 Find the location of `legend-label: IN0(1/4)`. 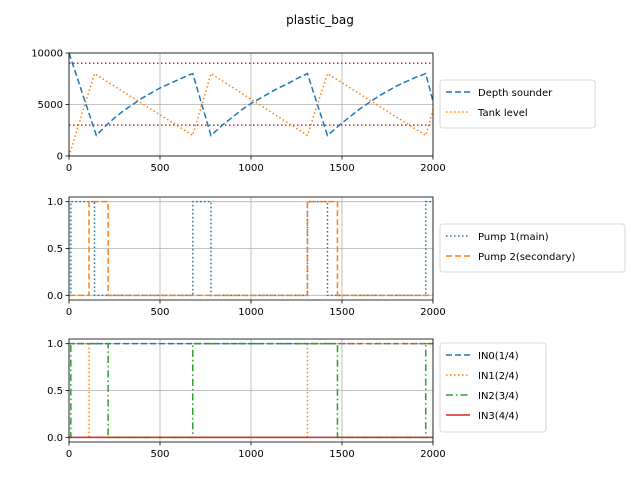

legend-label: IN0(1/4) is located at coordinates (498, 356).